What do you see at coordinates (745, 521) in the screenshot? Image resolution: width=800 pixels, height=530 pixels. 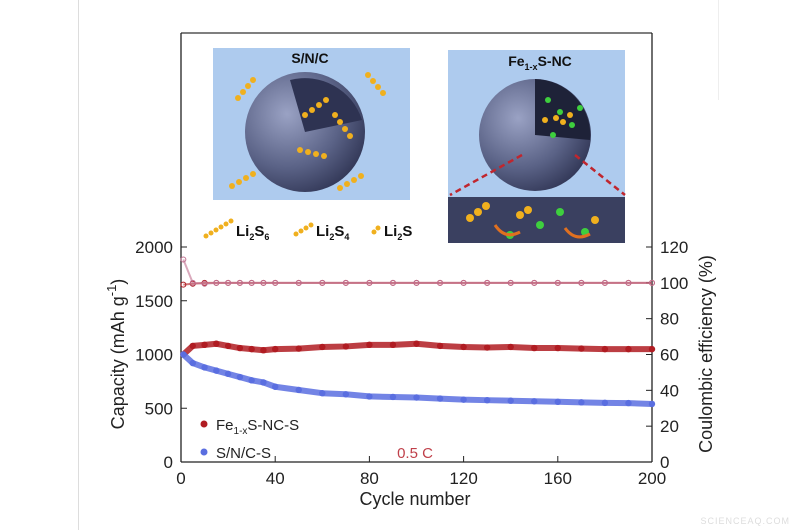 I see `watermark: SCIENCEAQ.COM` at bounding box center [745, 521].